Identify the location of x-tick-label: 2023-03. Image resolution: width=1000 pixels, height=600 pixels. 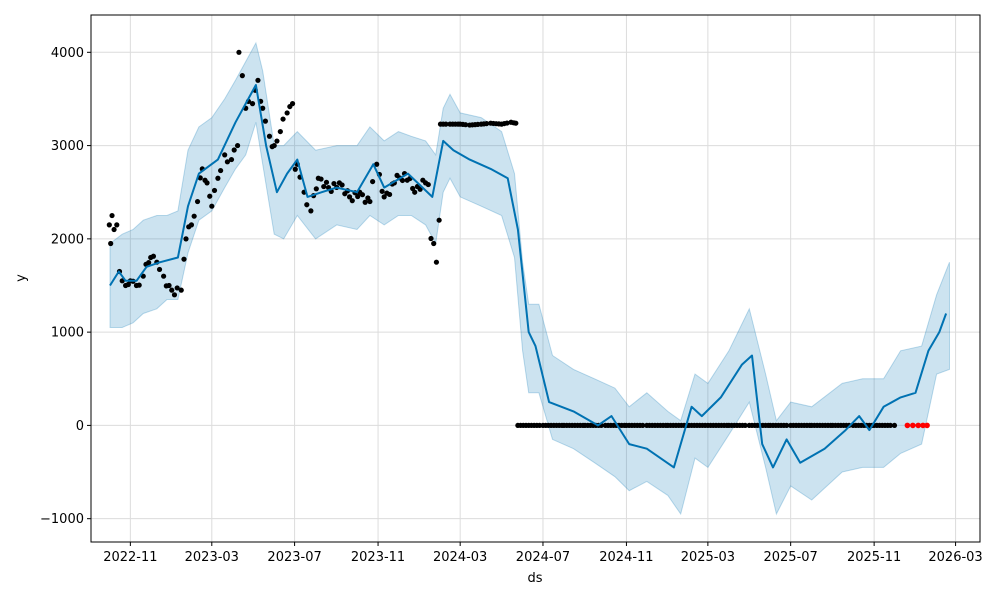
(212, 557).